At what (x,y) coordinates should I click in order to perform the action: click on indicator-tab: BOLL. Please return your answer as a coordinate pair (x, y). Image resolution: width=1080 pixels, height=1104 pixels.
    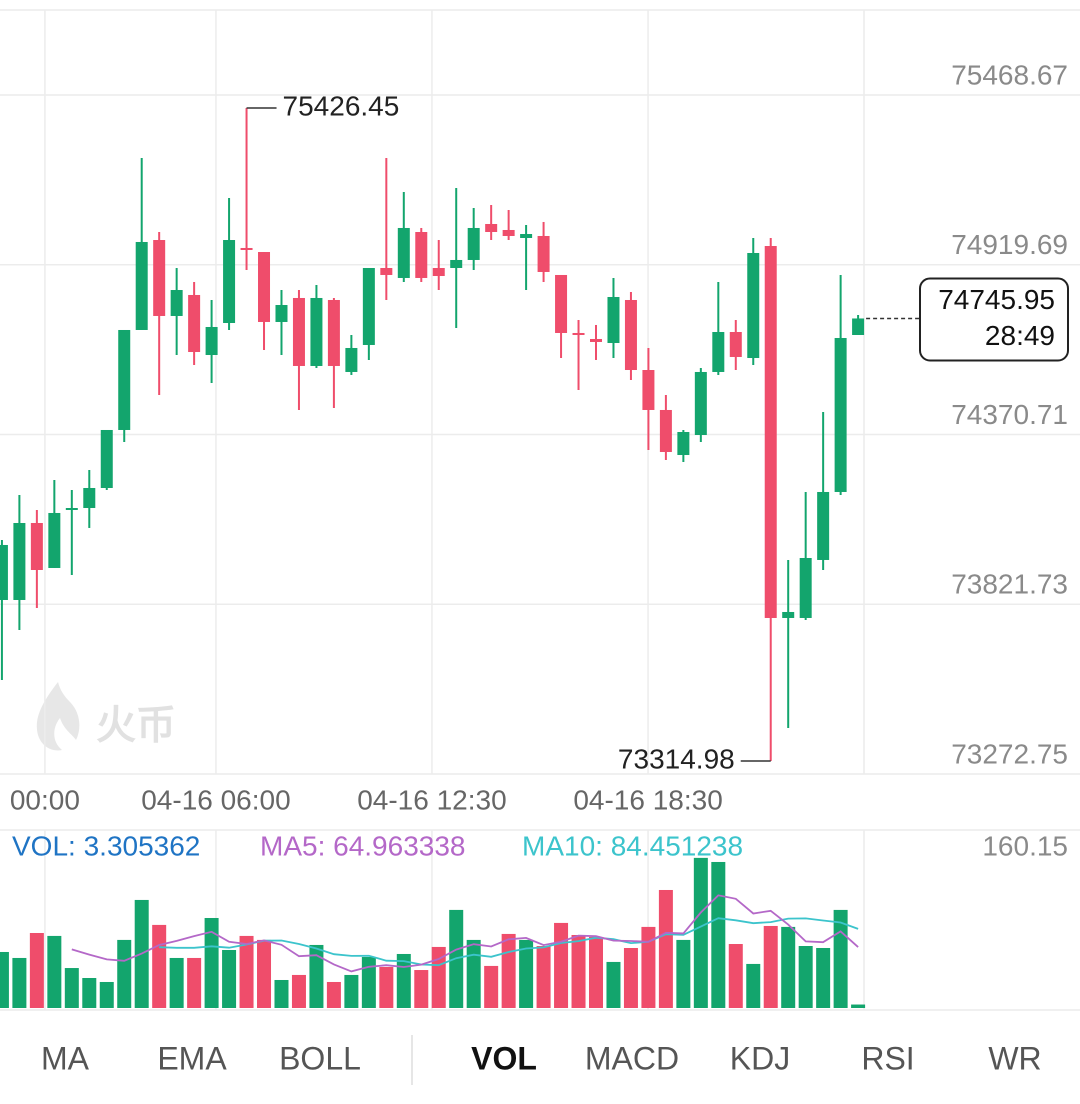
    Looking at the image, I should click on (320, 1058).